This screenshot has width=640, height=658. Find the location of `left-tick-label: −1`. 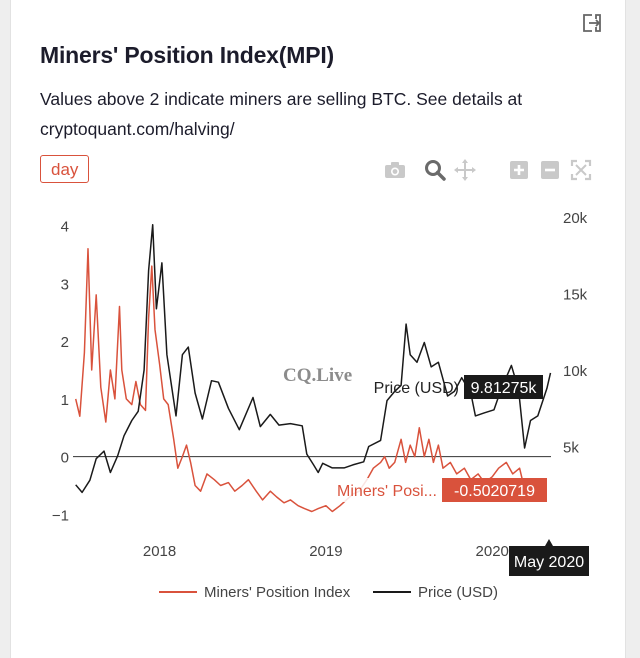

left-tick-label: −1 is located at coordinates (60, 515).